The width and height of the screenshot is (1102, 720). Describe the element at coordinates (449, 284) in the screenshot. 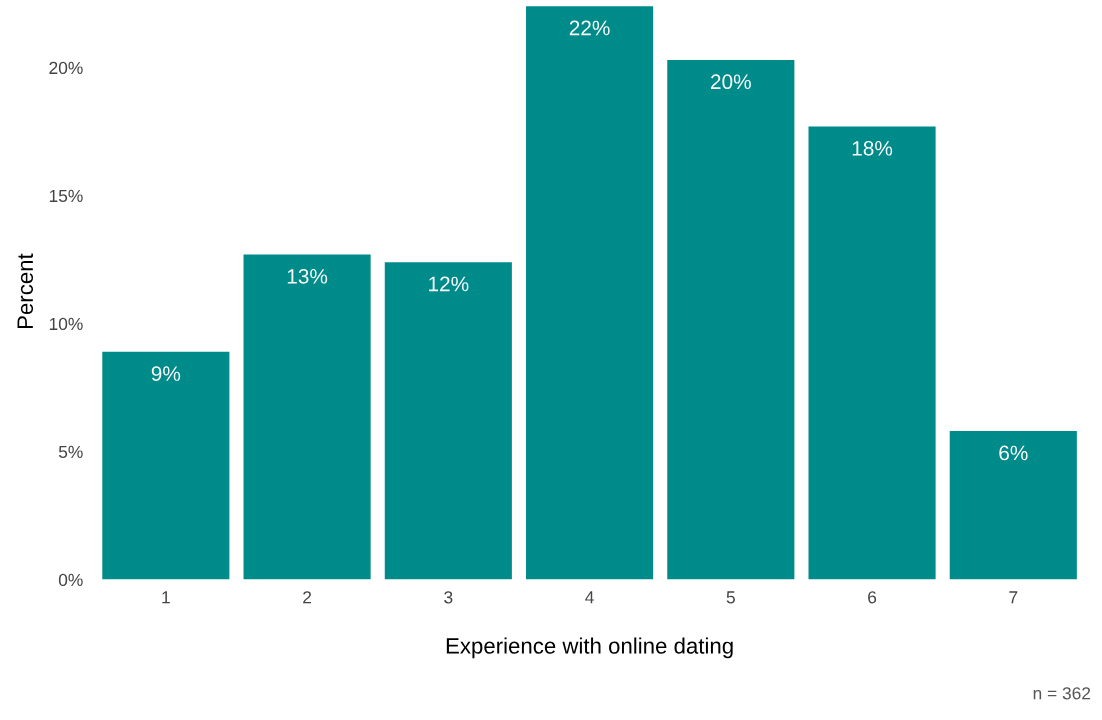

I see `data-label: 12%` at that location.